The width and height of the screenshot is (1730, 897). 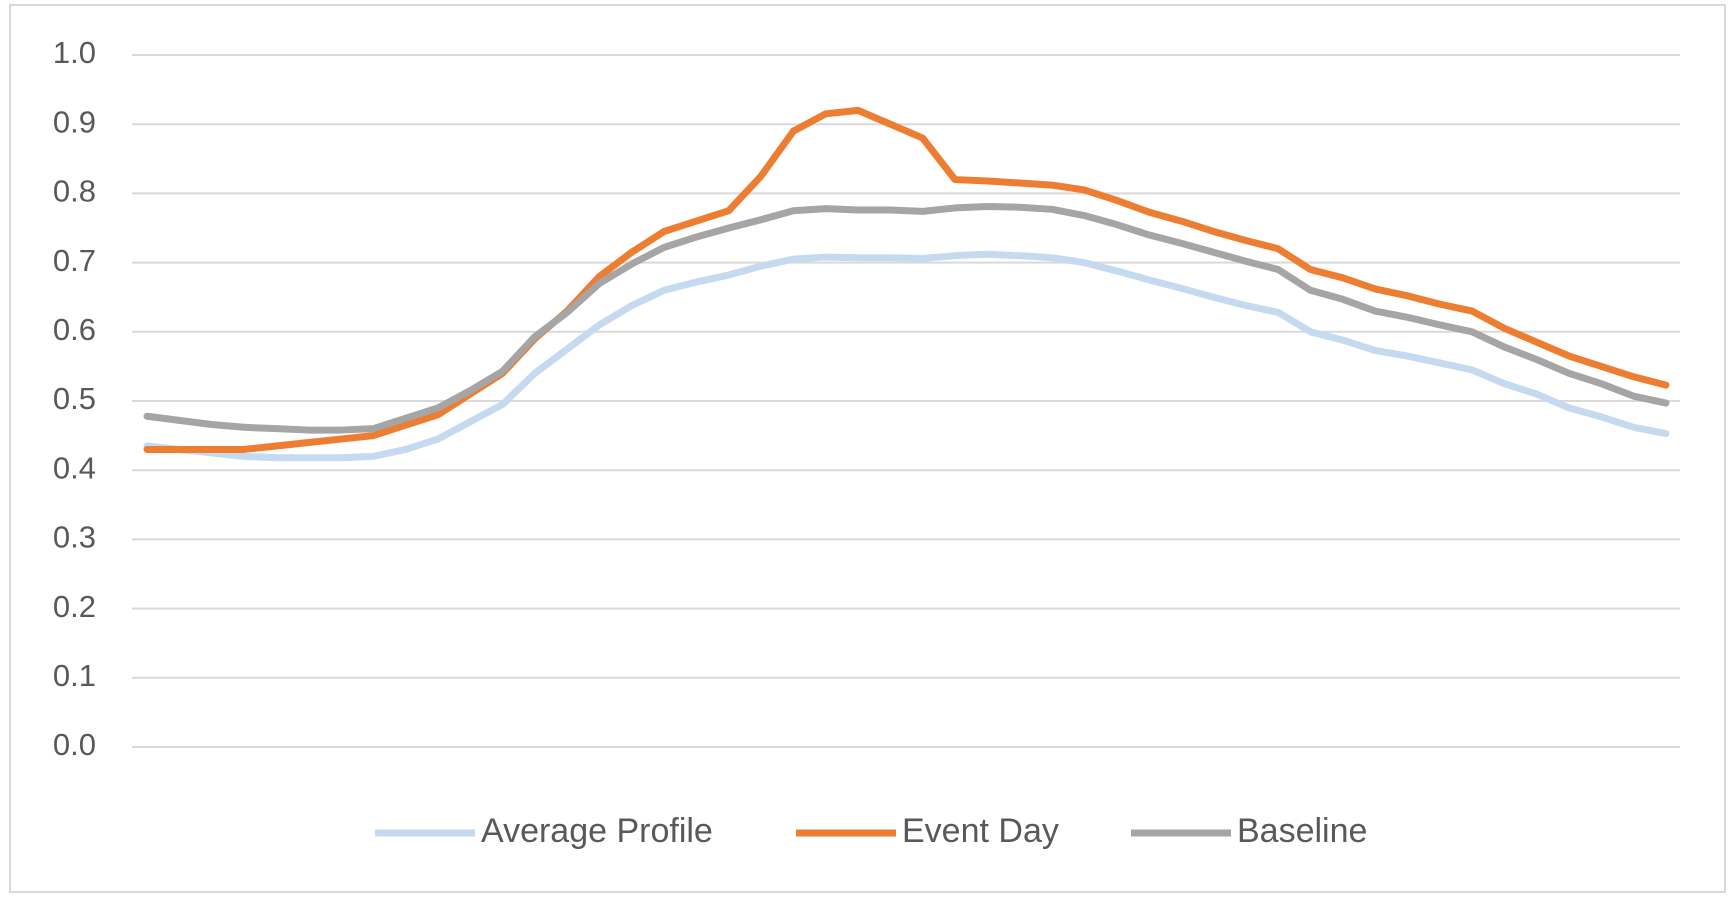 I want to click on y-tick-label: 0.7, so click(x=74, y=260).